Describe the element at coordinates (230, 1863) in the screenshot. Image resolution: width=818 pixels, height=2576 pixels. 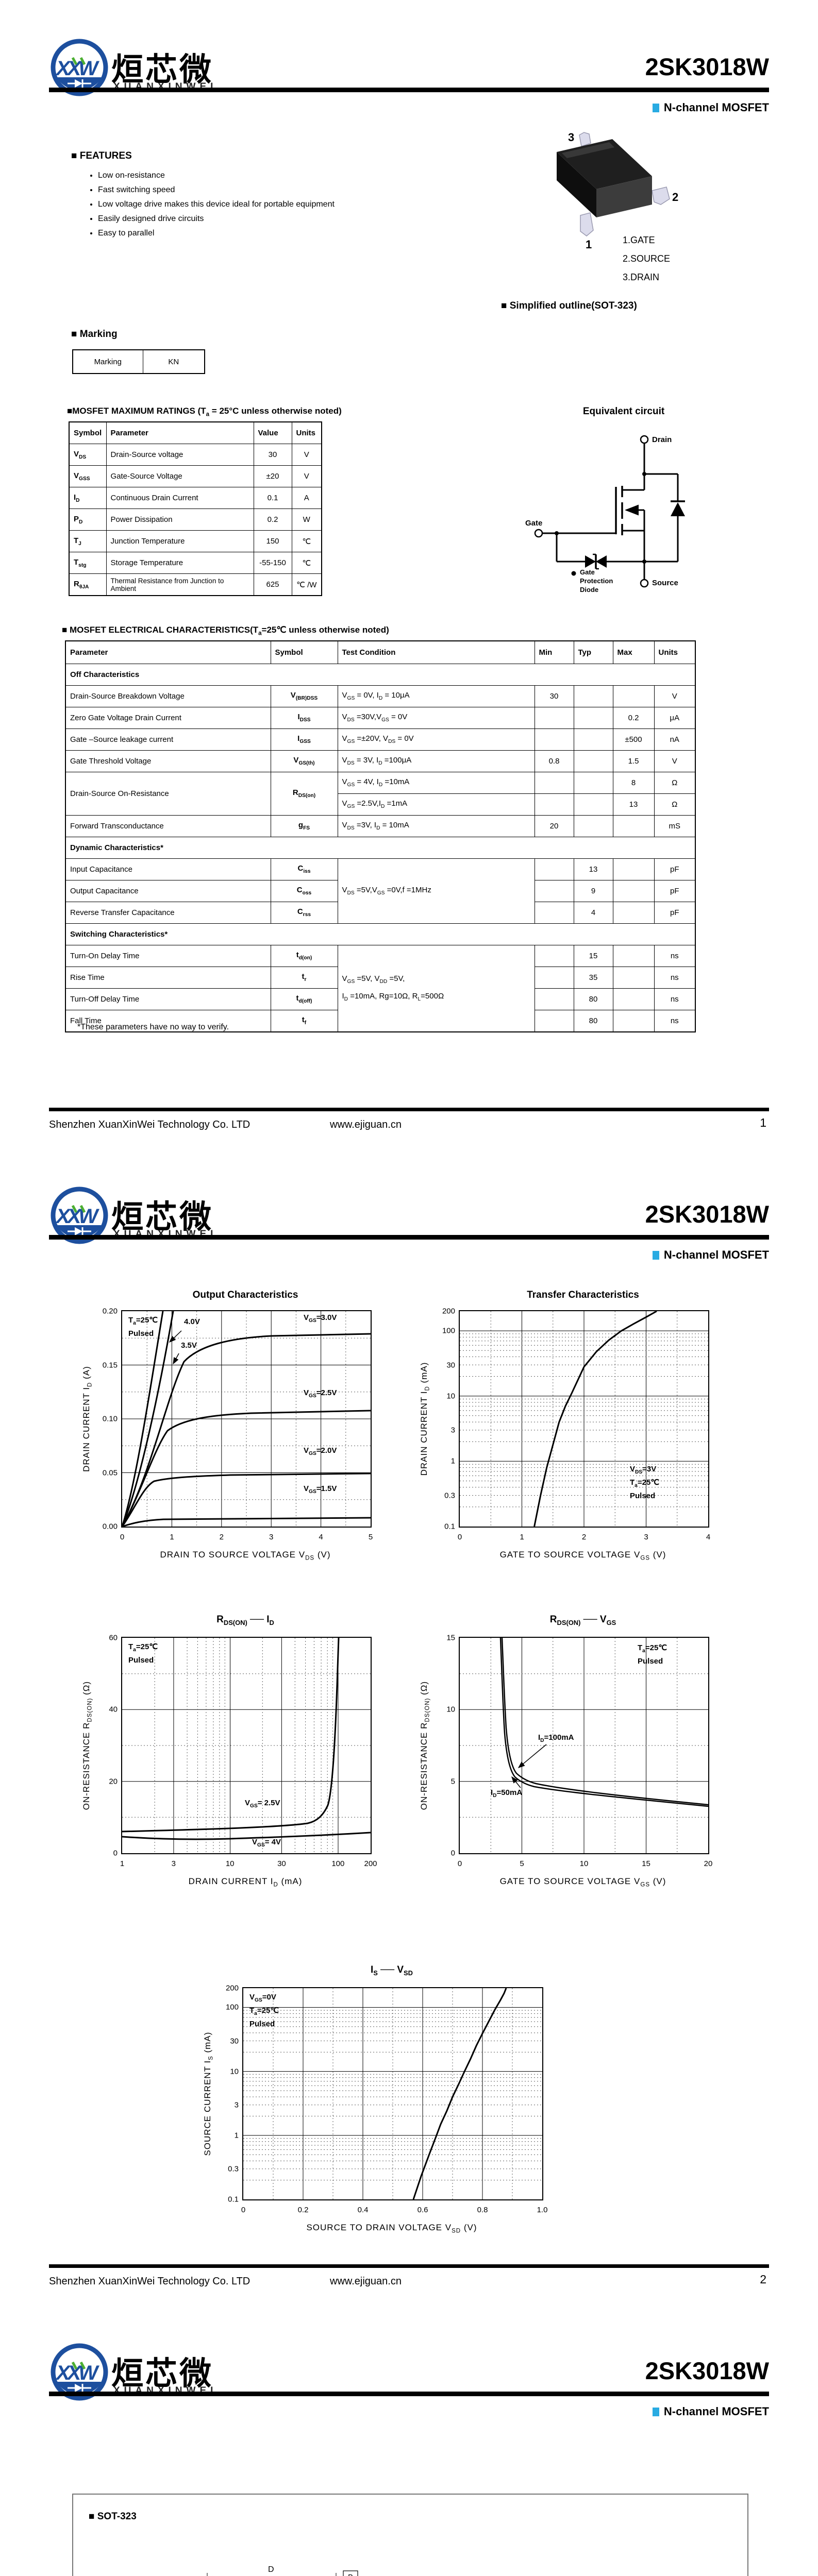
I see `x-tick: 10` at that location.